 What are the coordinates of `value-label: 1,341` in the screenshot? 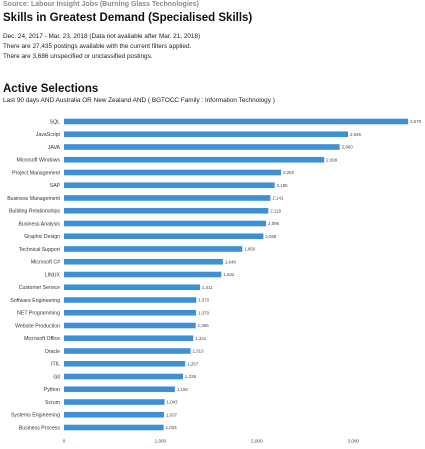 It's located at (201, 338).